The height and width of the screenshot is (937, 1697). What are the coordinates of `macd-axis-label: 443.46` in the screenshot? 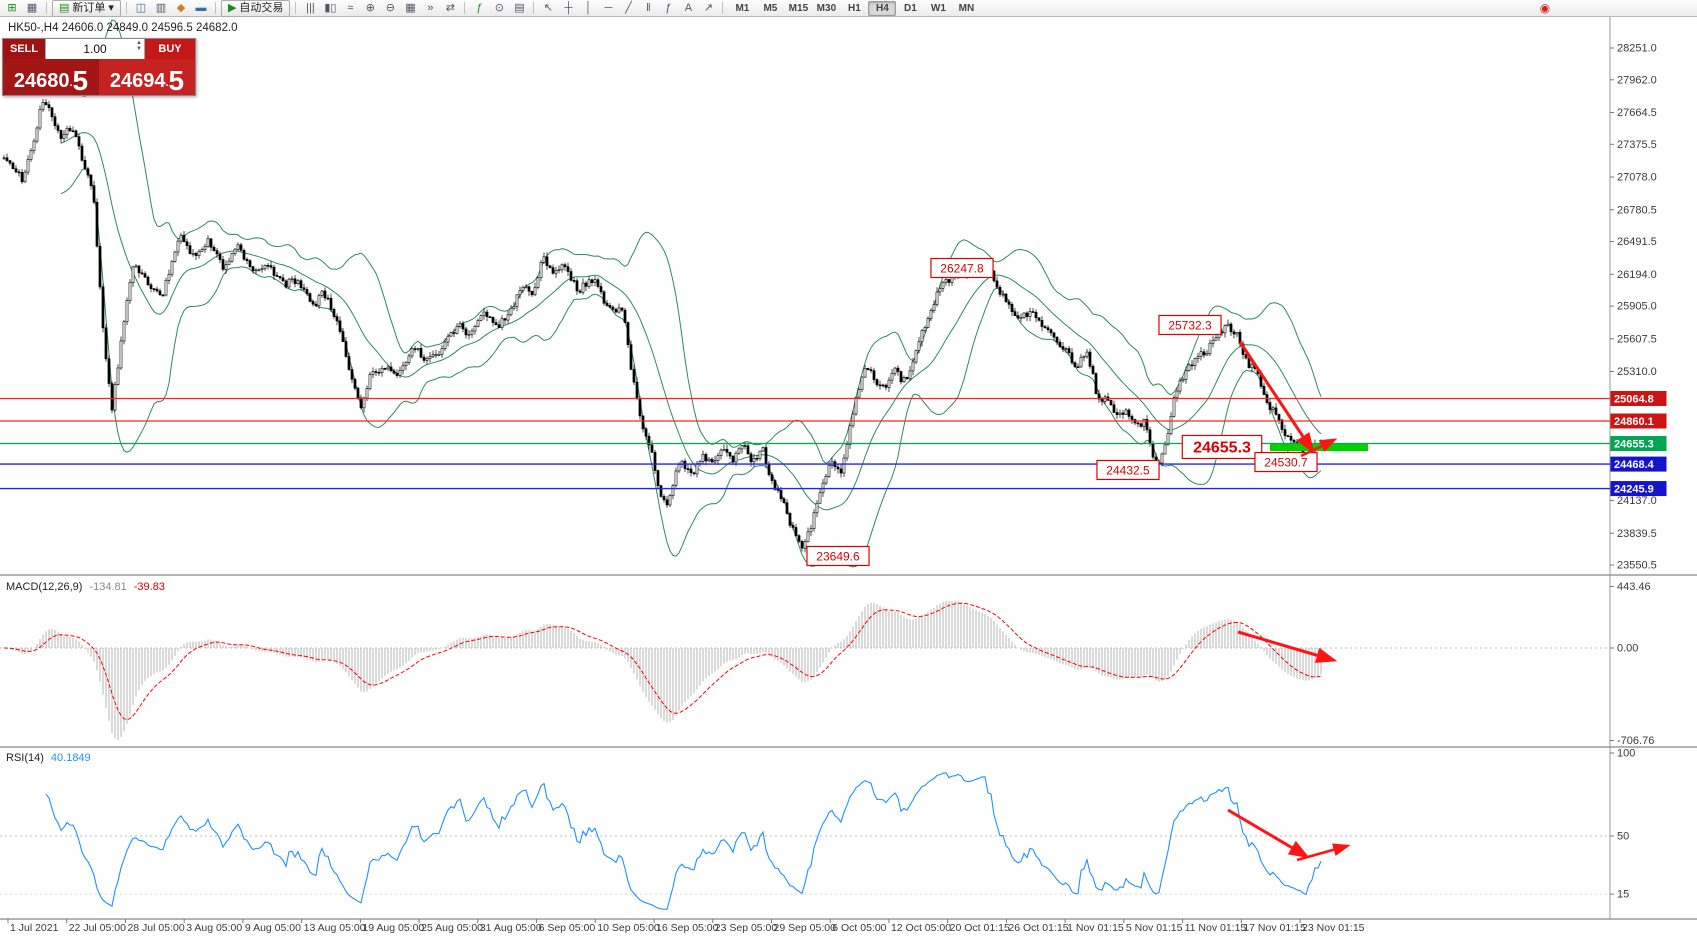 It's located at (1634, 587).